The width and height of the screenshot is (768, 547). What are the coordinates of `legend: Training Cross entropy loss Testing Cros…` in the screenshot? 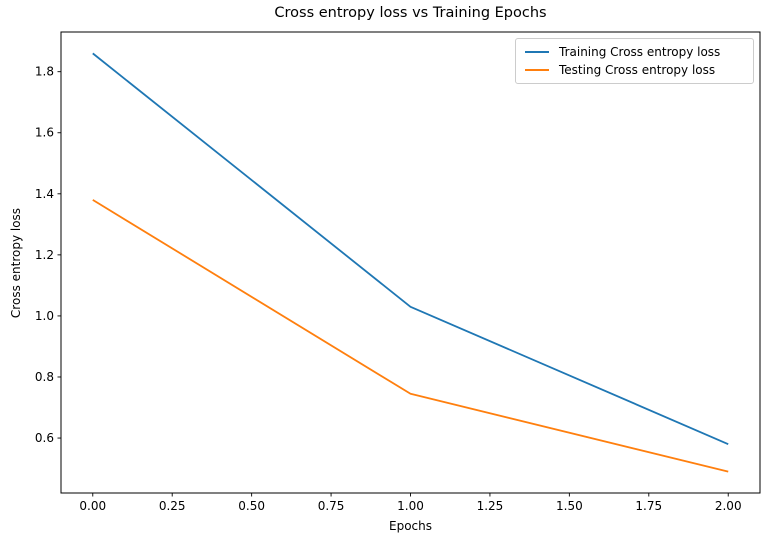 It's located at (634, 61).